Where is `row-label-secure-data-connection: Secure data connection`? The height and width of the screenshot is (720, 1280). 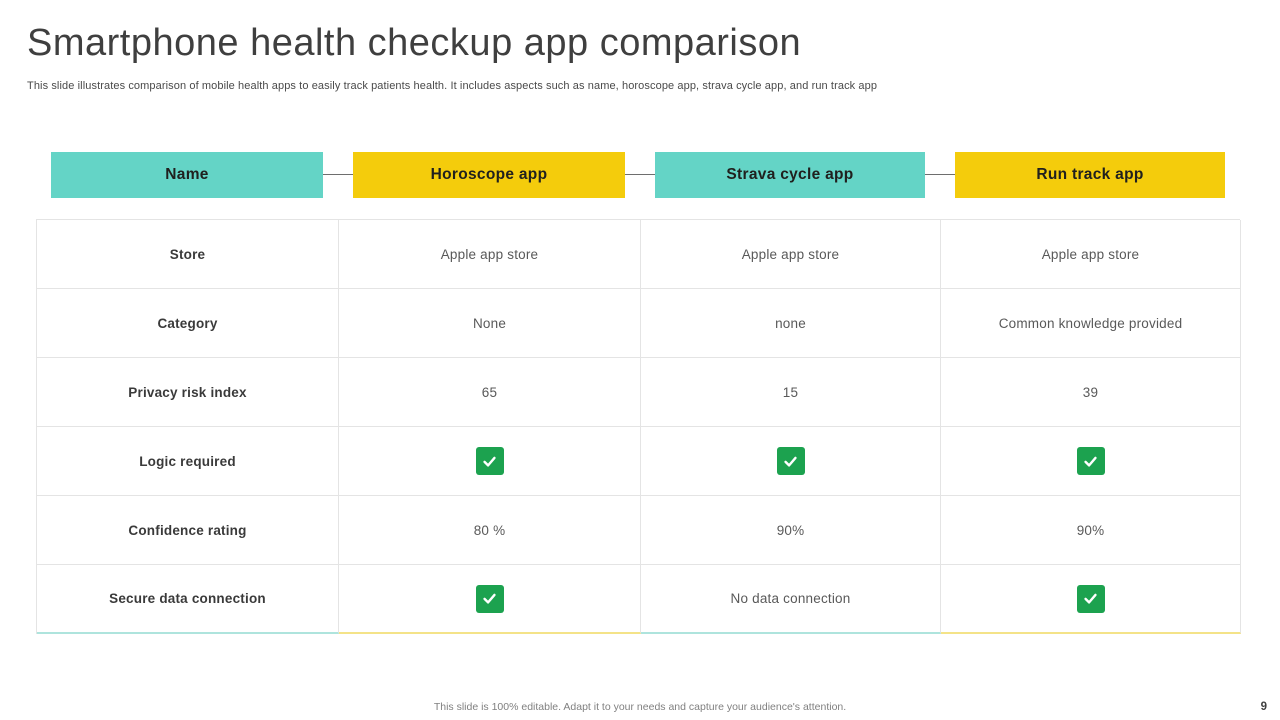
row-label-secure-data-connection: Secure data connection is located at coordinates (188, 599).